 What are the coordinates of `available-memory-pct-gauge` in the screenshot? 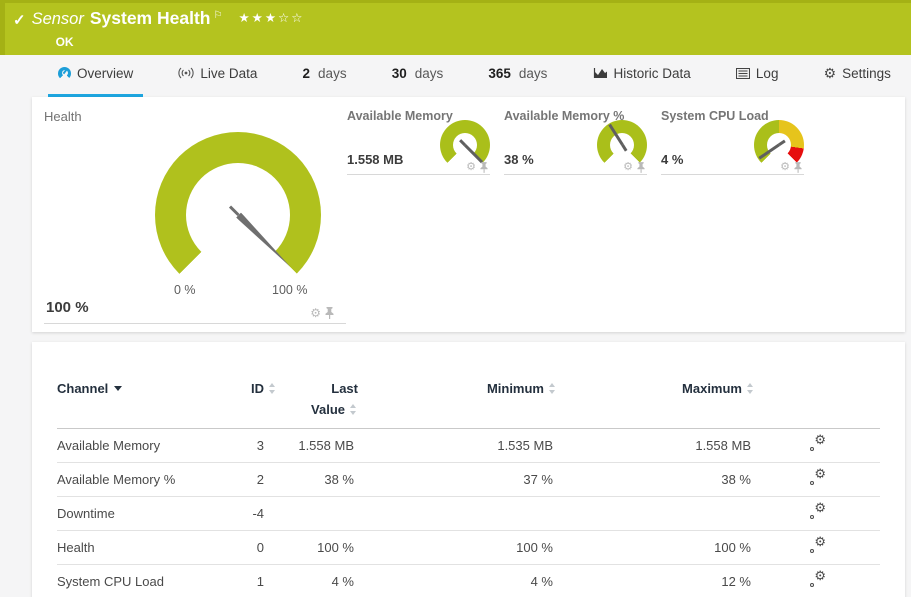 It's located at (622, 145).